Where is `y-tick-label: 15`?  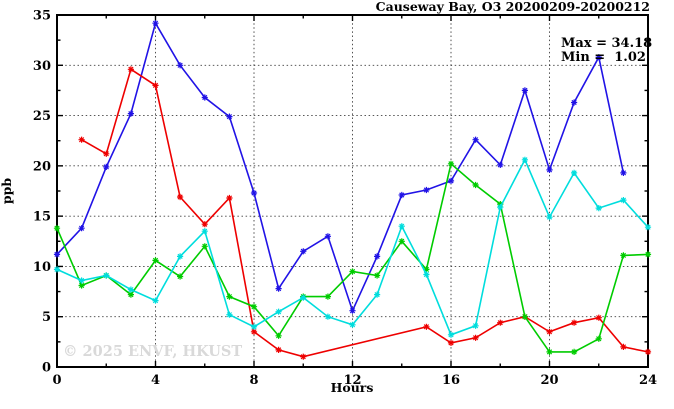 y-tick-label: 15 is located at coordinates (42, 217).